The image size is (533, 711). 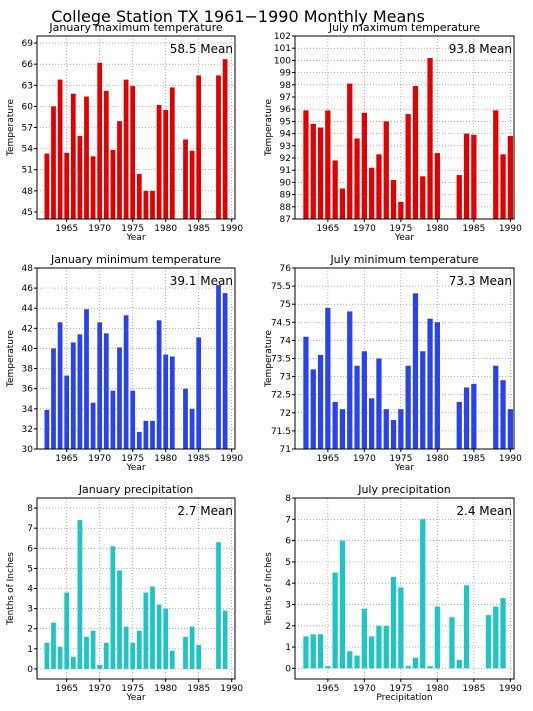 What do you see at coordinates (473, 459) in the screenshot?
I see `x-tick-label: 1985` at bounding box center [473, 459].